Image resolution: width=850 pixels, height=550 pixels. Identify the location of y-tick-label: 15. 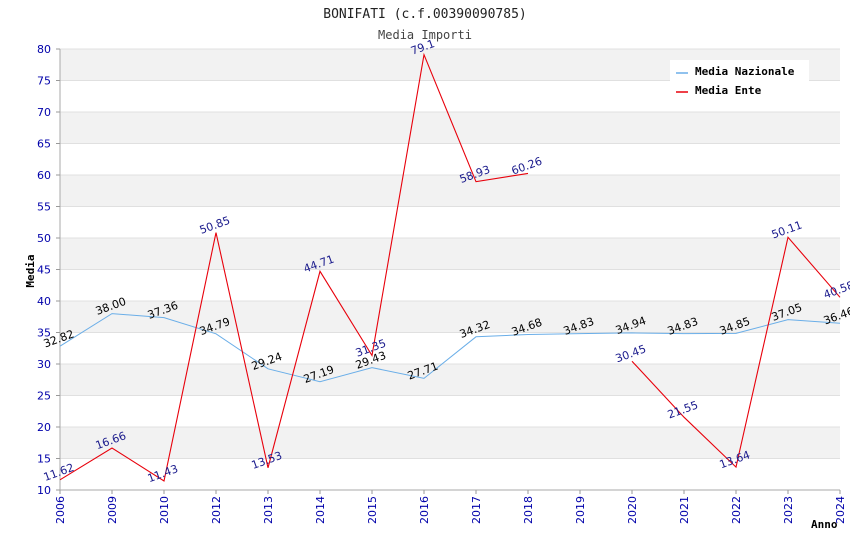
(44, 459).